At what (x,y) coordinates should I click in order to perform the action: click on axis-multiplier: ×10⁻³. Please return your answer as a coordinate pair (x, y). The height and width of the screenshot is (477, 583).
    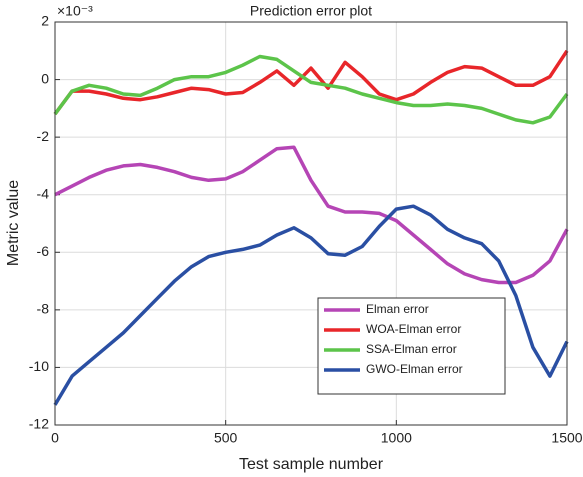
    Looking at the image, I should click on (75, 11).